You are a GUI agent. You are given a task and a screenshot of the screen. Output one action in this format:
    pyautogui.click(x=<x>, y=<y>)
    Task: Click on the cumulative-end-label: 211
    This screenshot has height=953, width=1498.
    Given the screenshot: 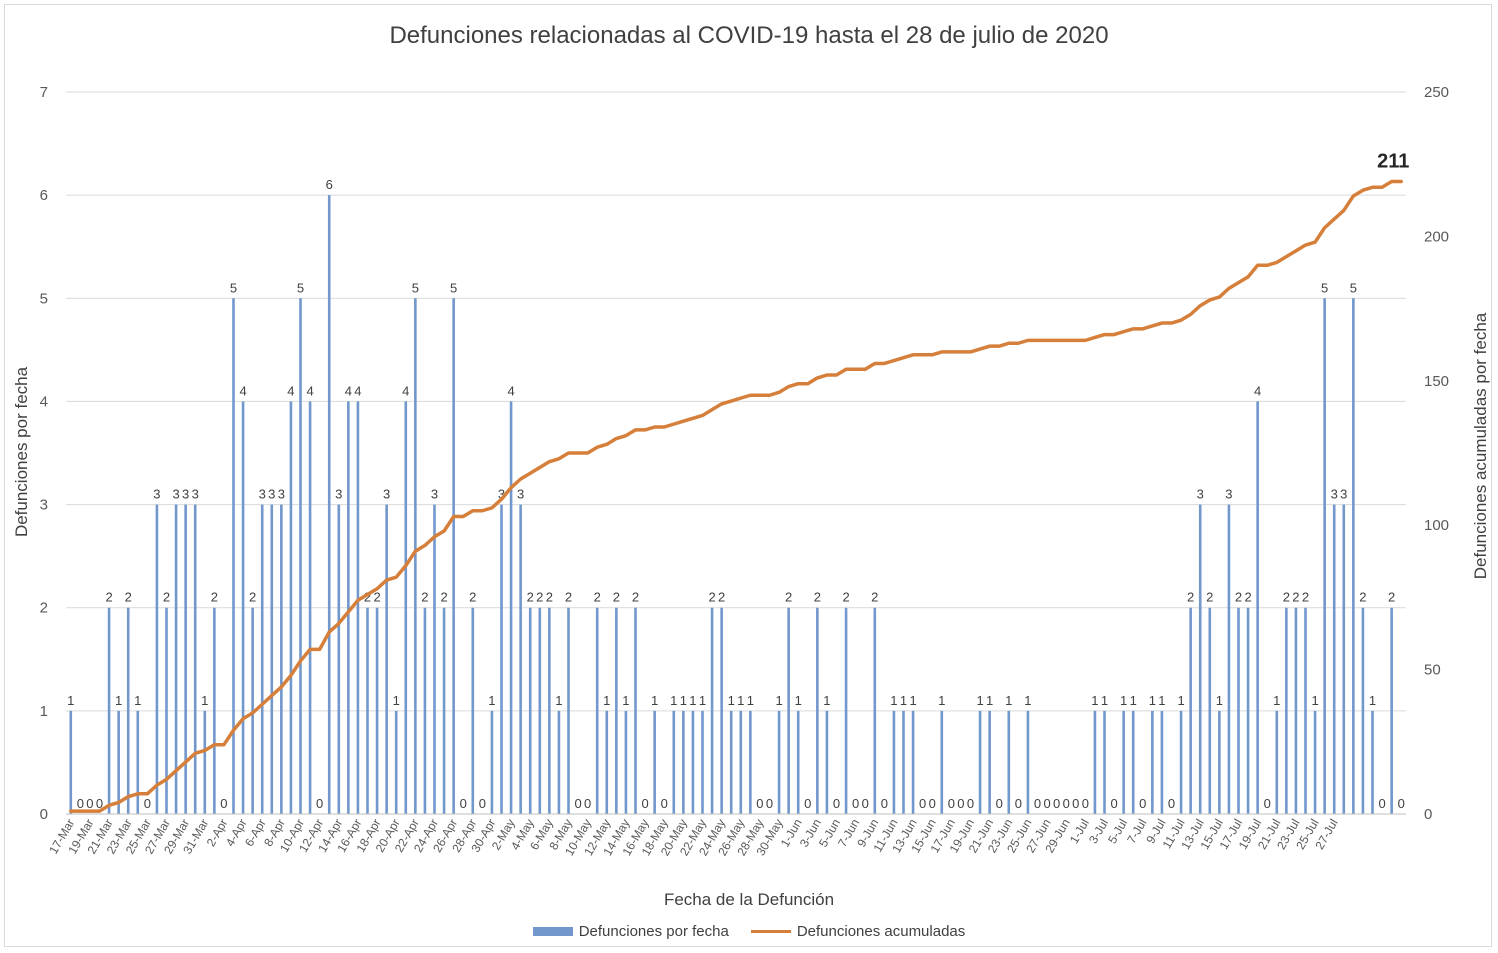 What is the action you would take?
    pyautogui.click(x=1393, y=162)
    